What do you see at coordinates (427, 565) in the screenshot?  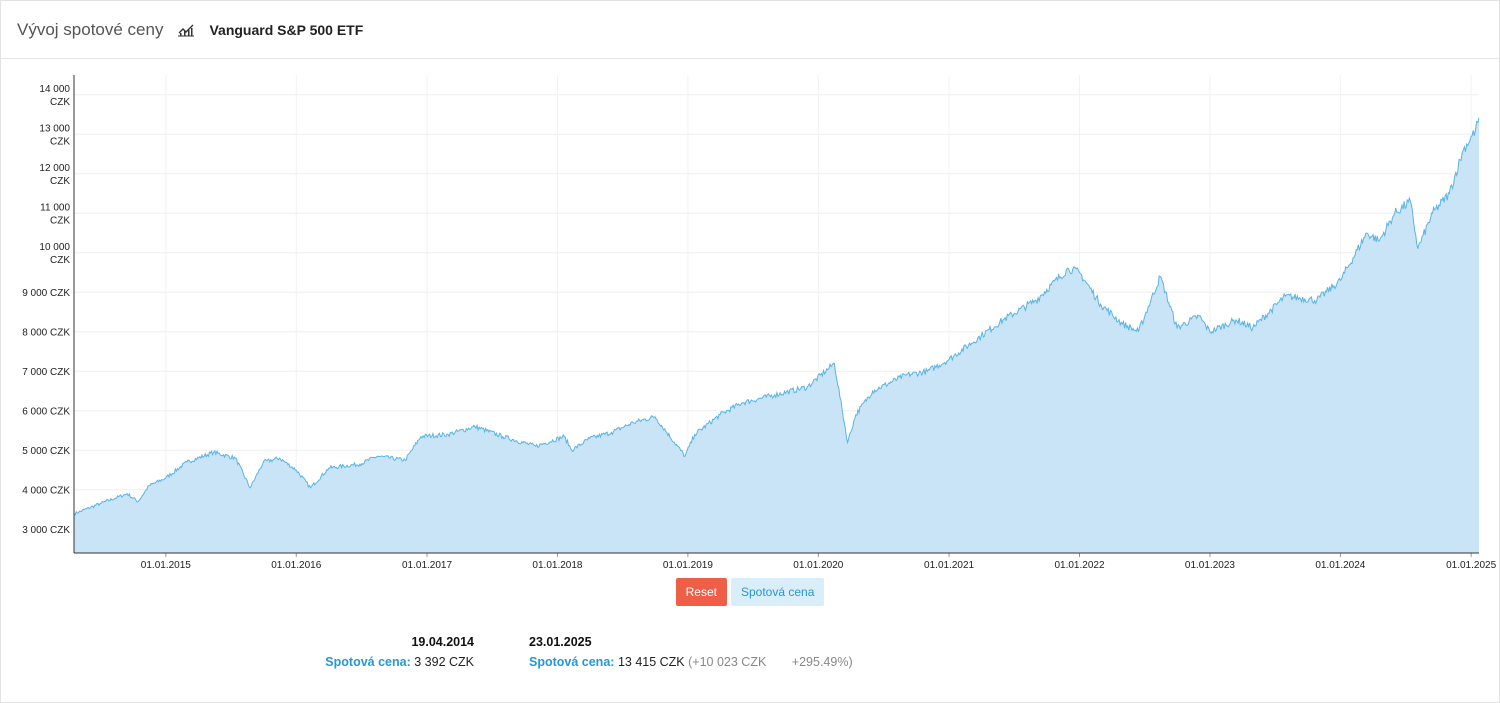 I see `x-tick-label: 01.01.2017` at bounding box center [427, 565].